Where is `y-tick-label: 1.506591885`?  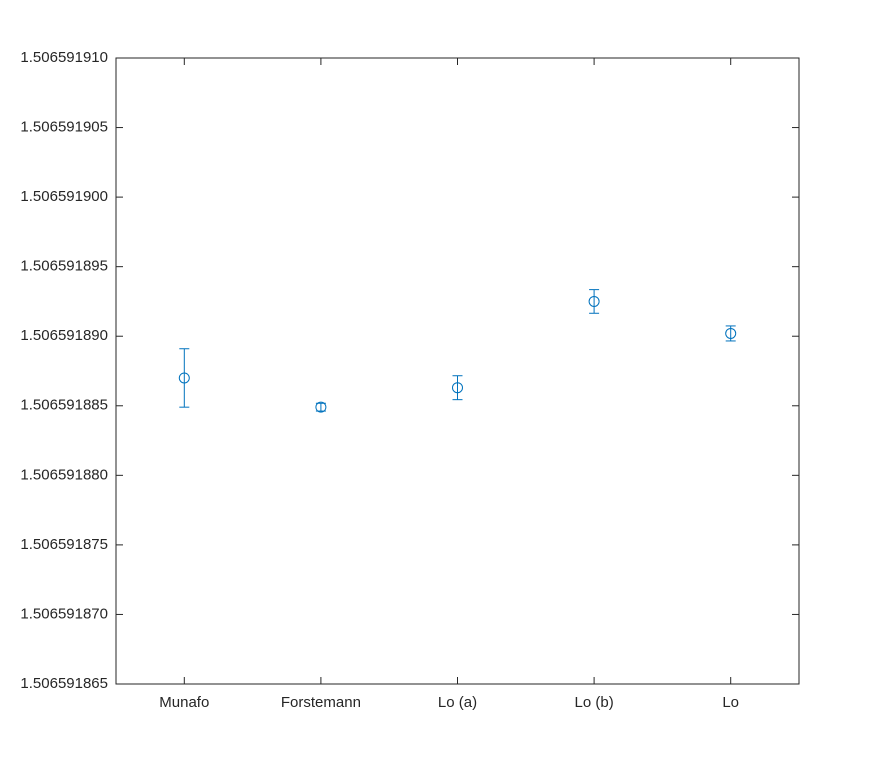
y-tick-label: 1.506591885 is located at coordinates (64, 405).